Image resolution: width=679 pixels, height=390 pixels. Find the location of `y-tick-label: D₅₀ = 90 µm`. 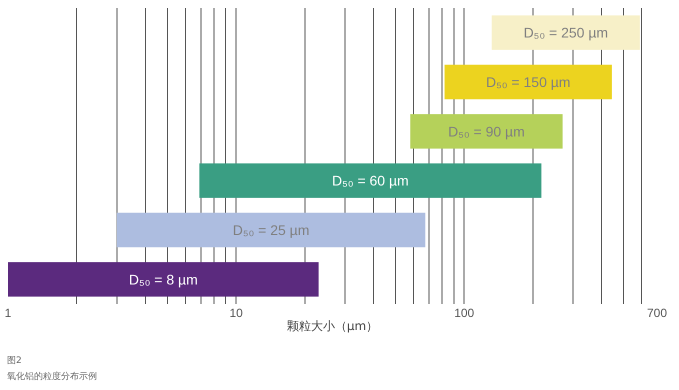

y-tick-label: D₅₀ = 90 µm is located at coordinates (486, 131).